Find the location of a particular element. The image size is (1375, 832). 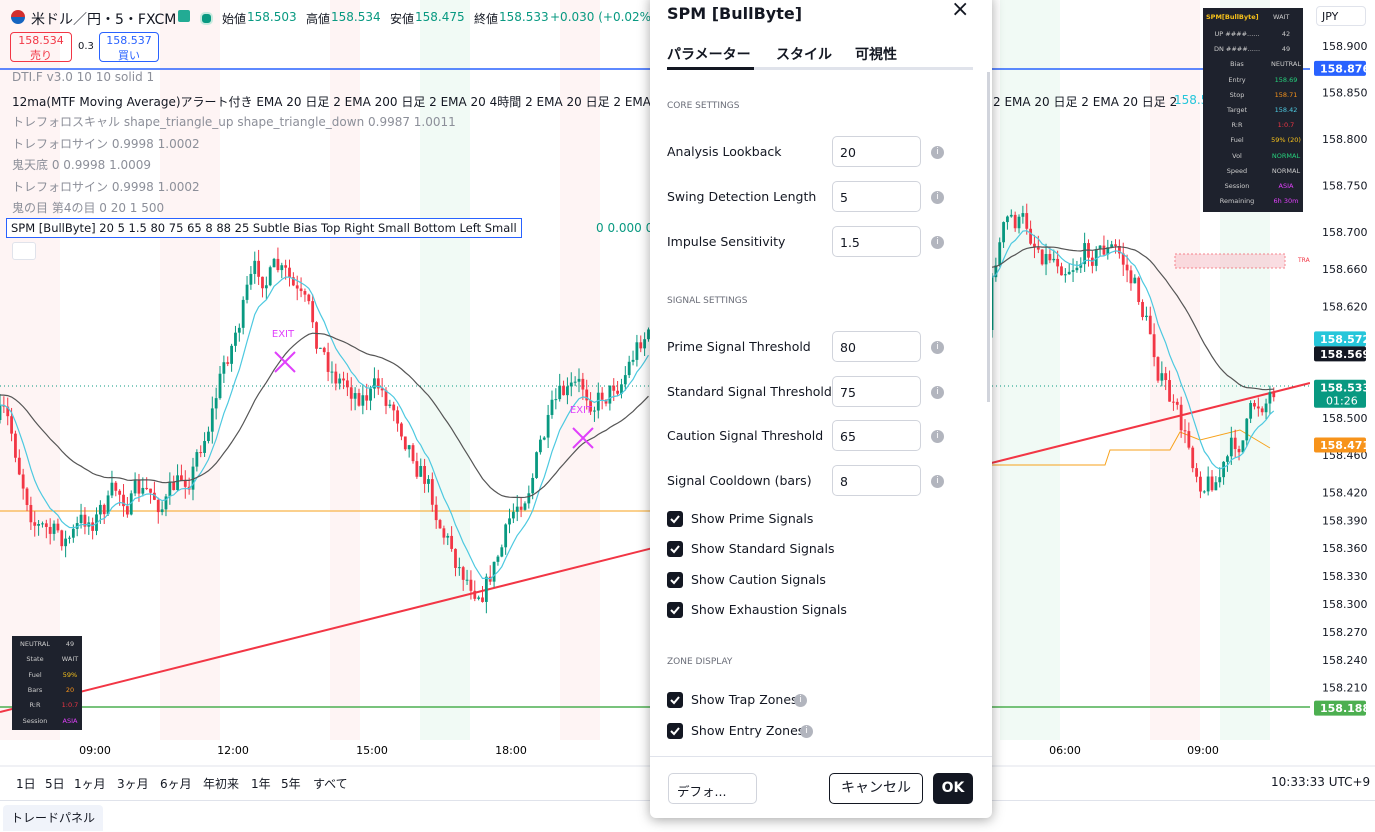

session-band is located at coordinates (445, 370).